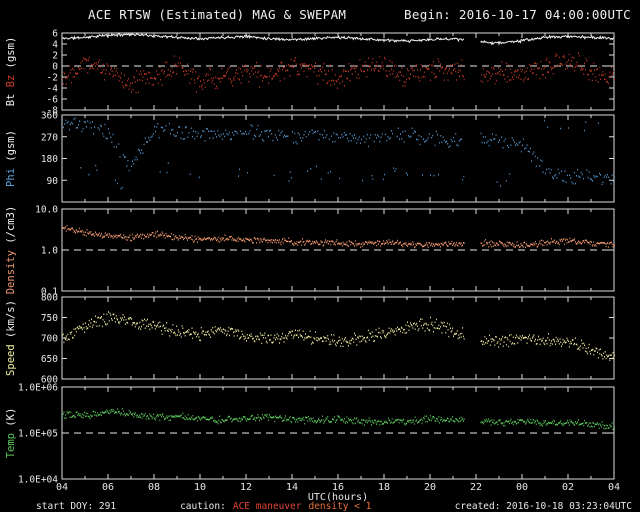 The width and height of the screenshot is (640, 512). Describe the element at coordinates (517, 14) in the screenshot. I see `begin-timestamp: Begin: 2016-10-17 04:00:00UTC` at that location.